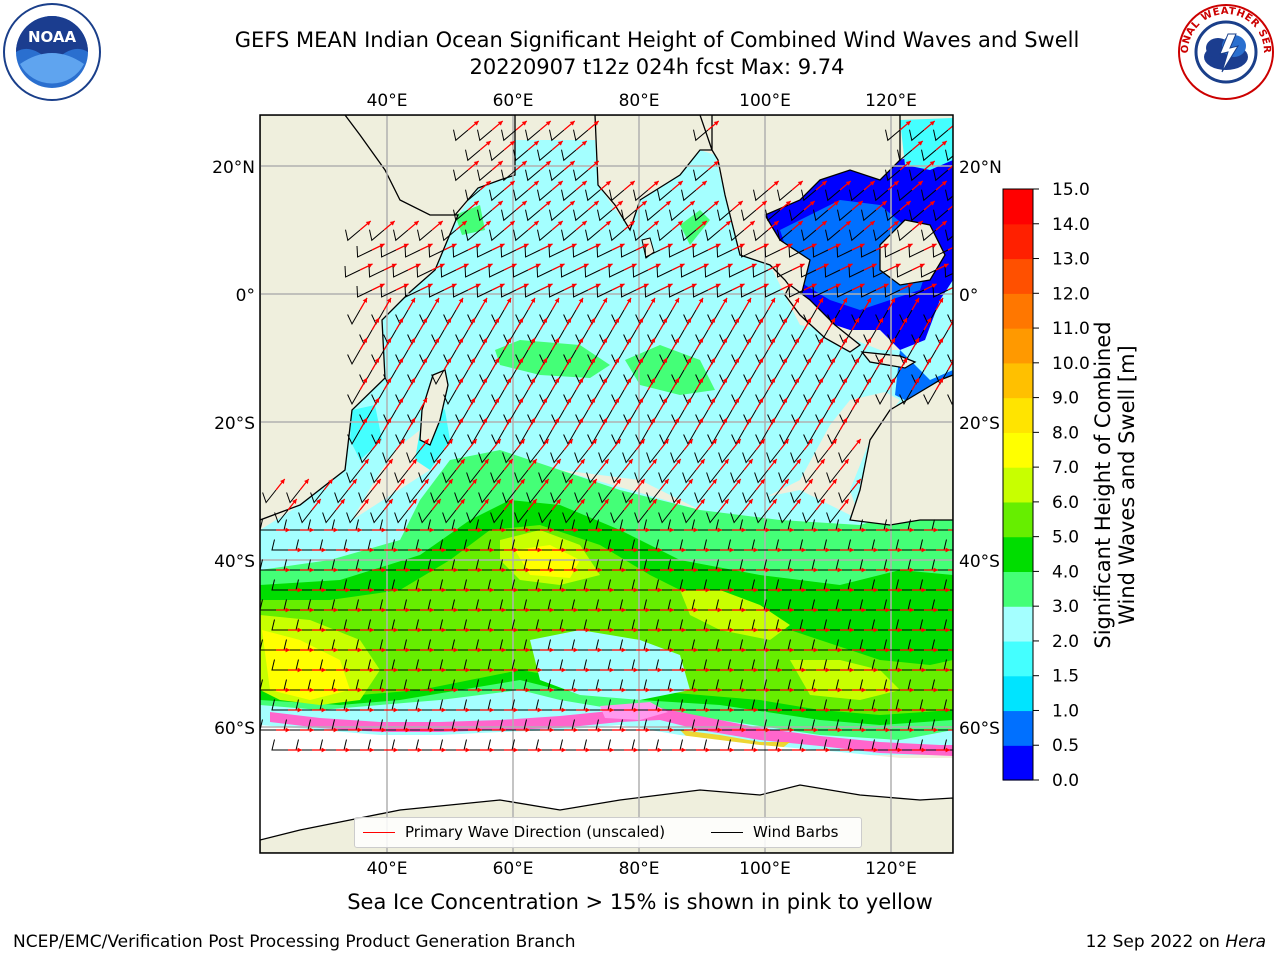 Image resolution: width=1280 pixels, height=960 pixels. Describe the element at coordinates (387, 101) in the screenshot. I see `lon-tick-top: 40°E` at that location.